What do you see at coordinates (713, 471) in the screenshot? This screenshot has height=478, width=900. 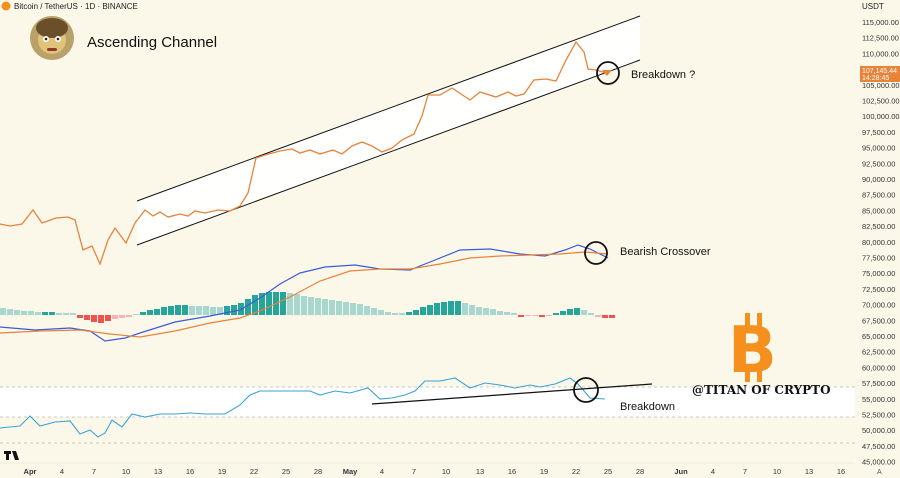 I see `x-tick-label: 4` at bounding box center [713, 471].